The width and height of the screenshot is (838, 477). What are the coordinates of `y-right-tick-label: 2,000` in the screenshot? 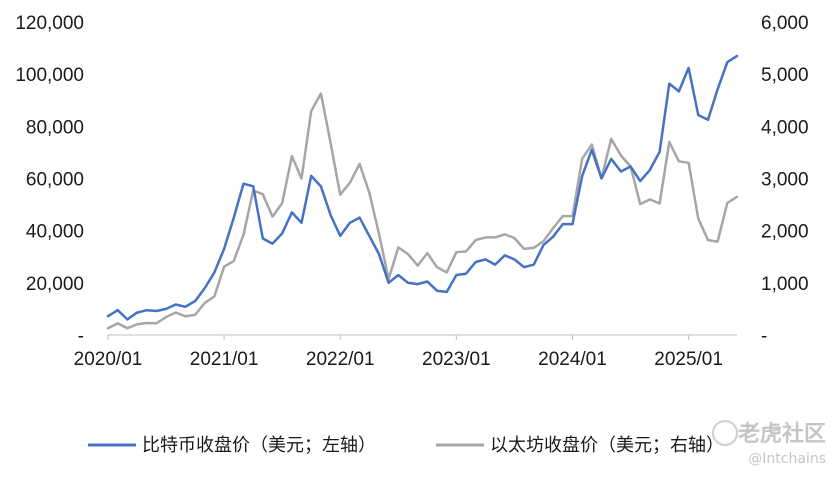 It's located at (785, 232).